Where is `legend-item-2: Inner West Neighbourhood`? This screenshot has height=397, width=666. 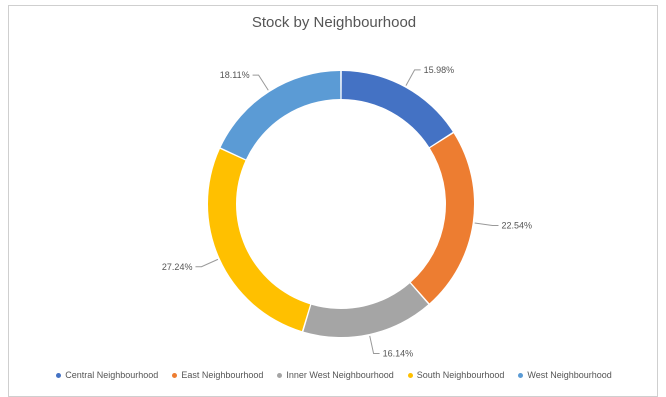 legend-item-2: Inner West Neighbourhood is located at coordinates (335, 375).